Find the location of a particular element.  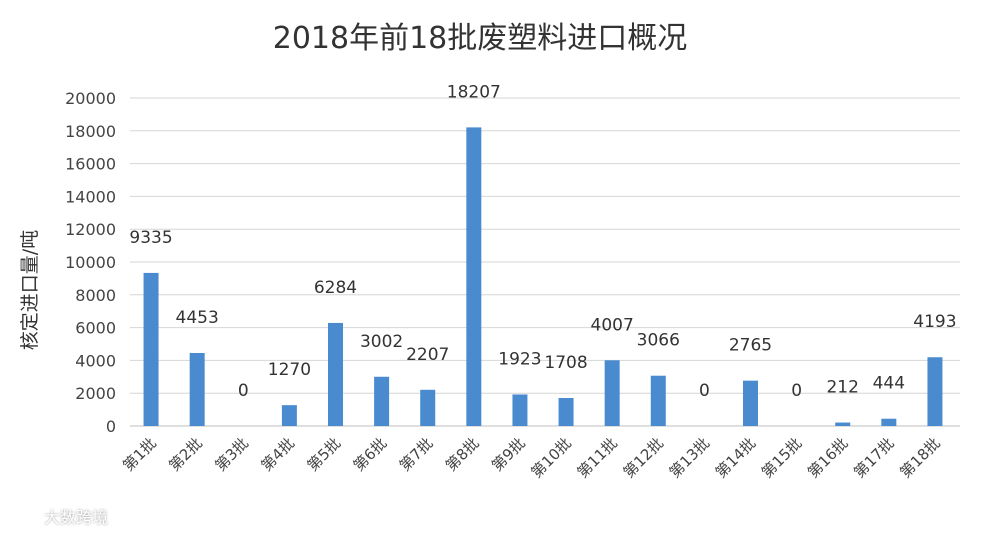

y-tick-label: 2000 is located at coordinates (95, 393).